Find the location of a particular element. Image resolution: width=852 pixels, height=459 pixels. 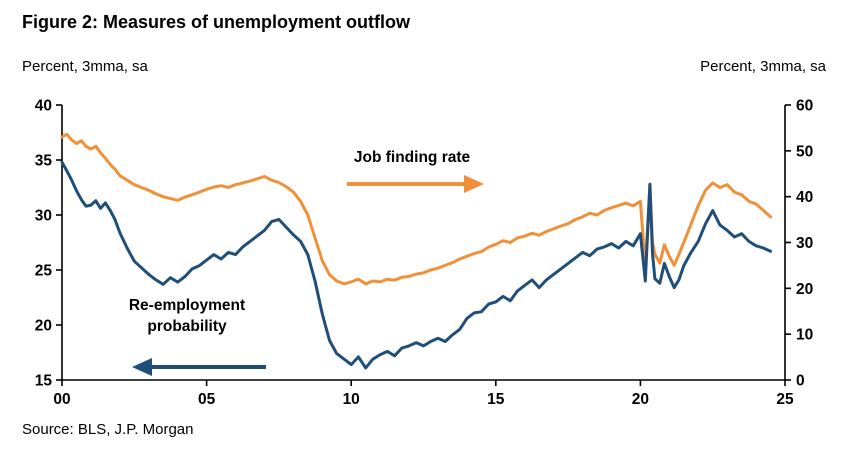

left-axis-units-label: Percent, 3mma, sa is located at coordinates (85, 66).